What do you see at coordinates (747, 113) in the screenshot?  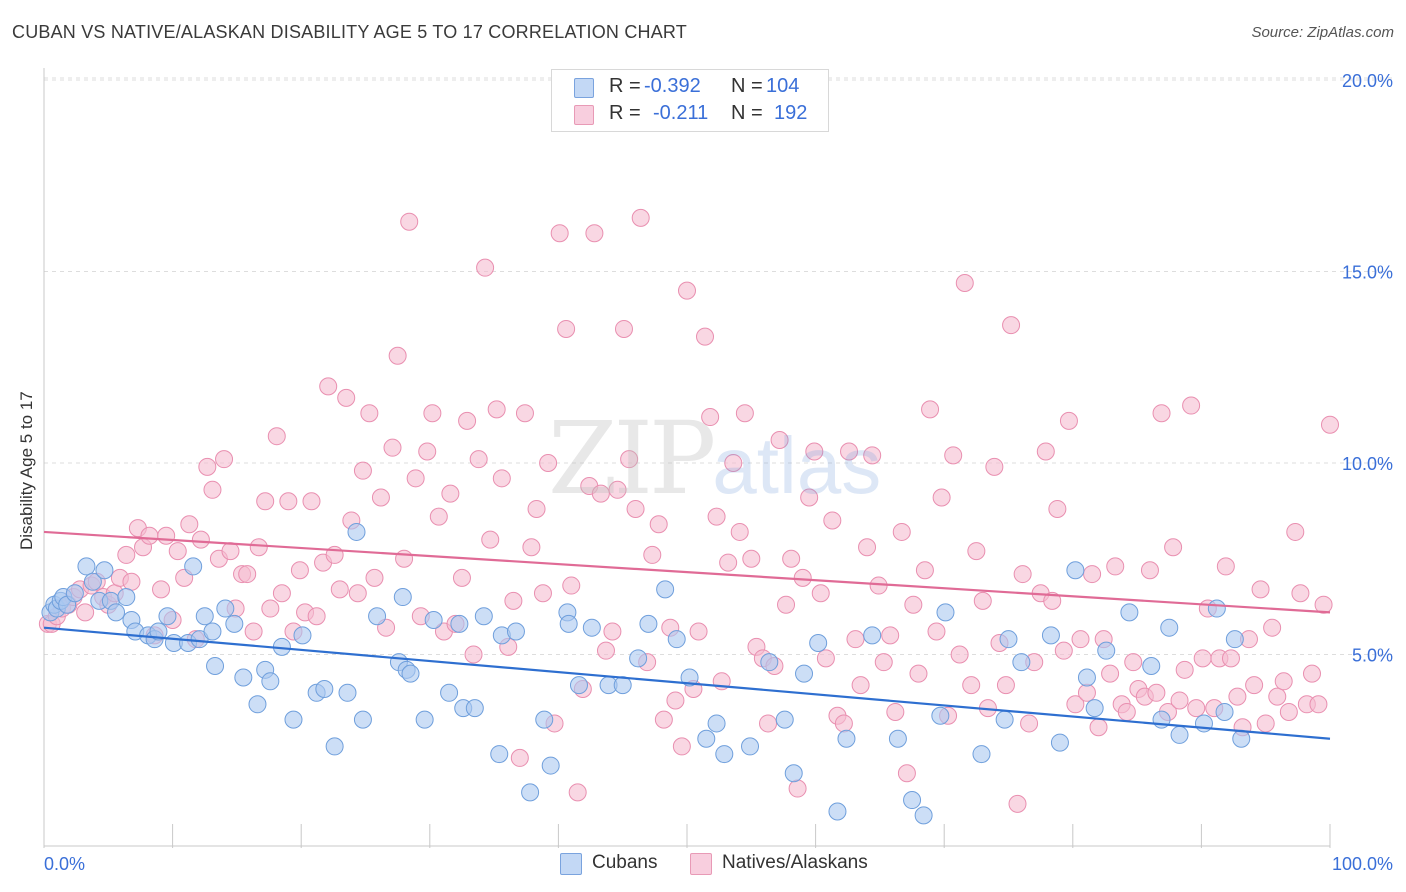 I see `n-label: N =` at bounding box center [747, 113].